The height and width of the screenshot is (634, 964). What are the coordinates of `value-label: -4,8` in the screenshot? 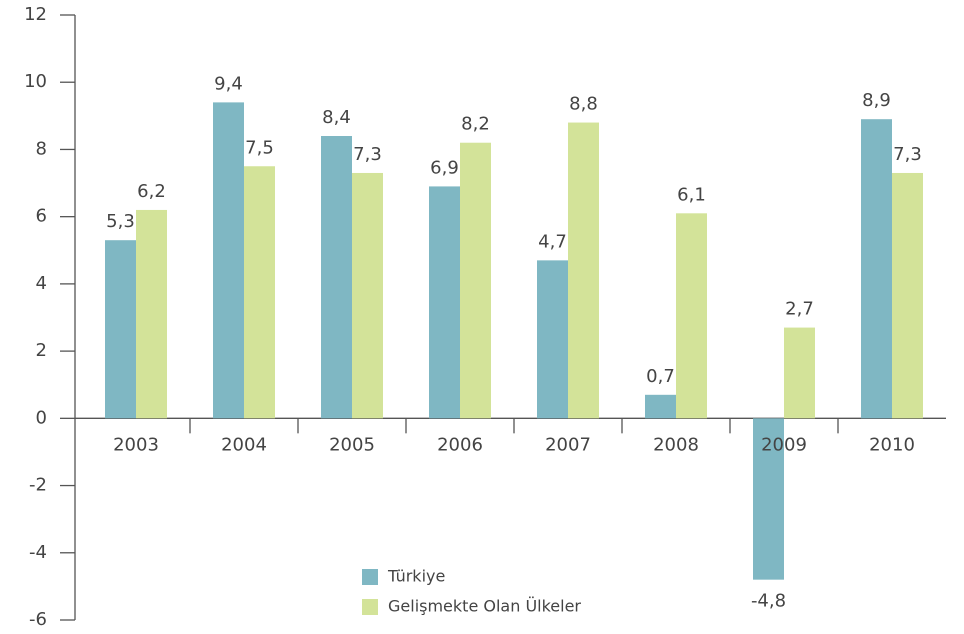 It's located at (768, 601).